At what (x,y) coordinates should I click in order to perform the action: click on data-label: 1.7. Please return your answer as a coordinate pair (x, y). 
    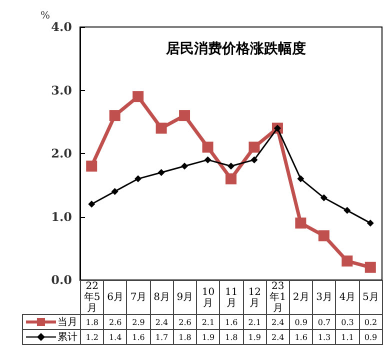
    Looking at the image, I should click on (162, 337).